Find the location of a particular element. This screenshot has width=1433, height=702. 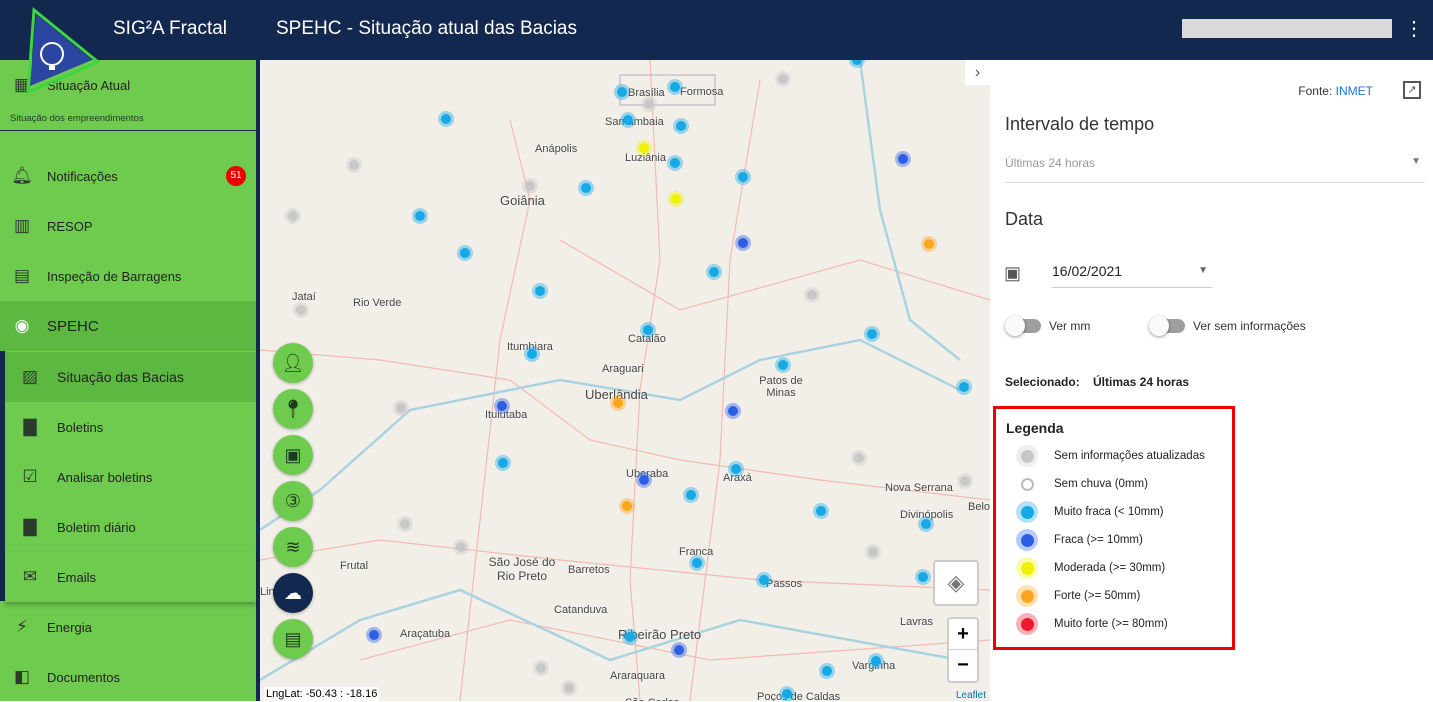

source-link: INMET is located at coordinates (1354, 91).